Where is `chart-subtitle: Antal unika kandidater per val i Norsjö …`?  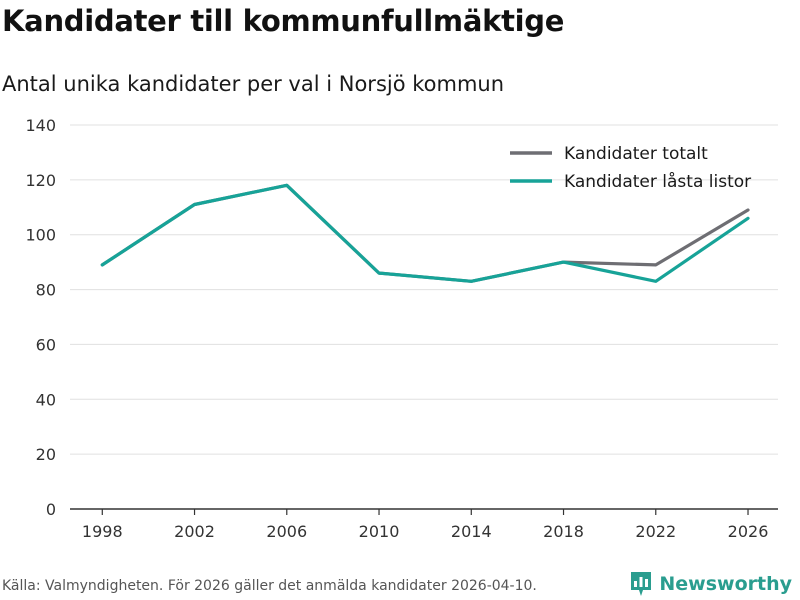 chart-subtitle: Antal unika kandidater per val i Norsjö … is located at coordinates (253, 84).